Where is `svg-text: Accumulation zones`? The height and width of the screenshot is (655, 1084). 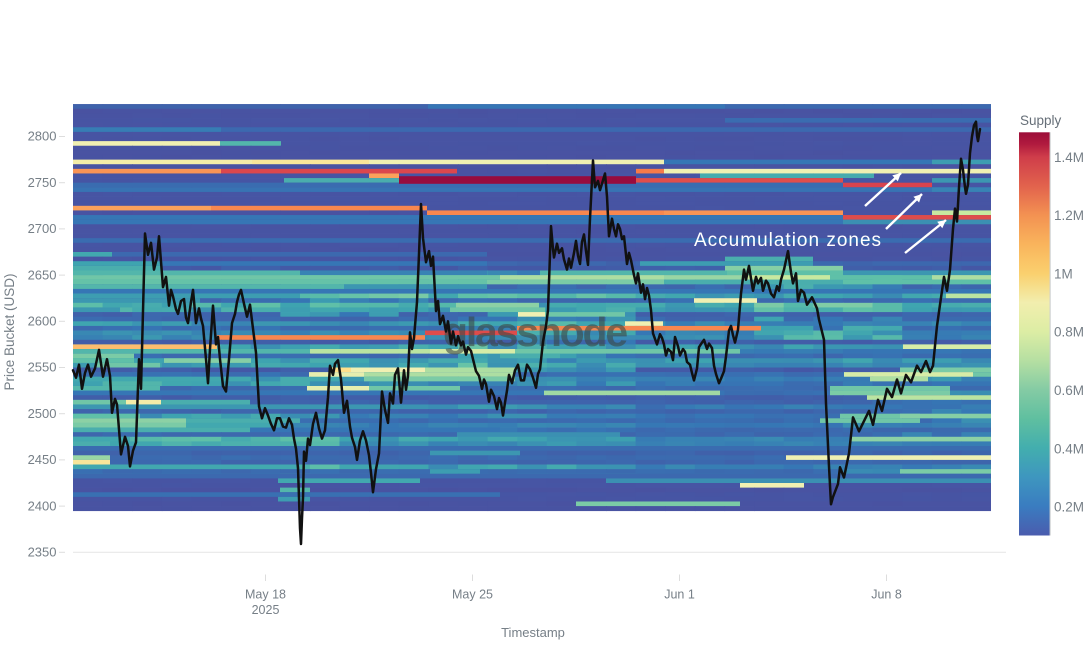 svg-text: Accumulation zones is located at coordinates (788, 240).